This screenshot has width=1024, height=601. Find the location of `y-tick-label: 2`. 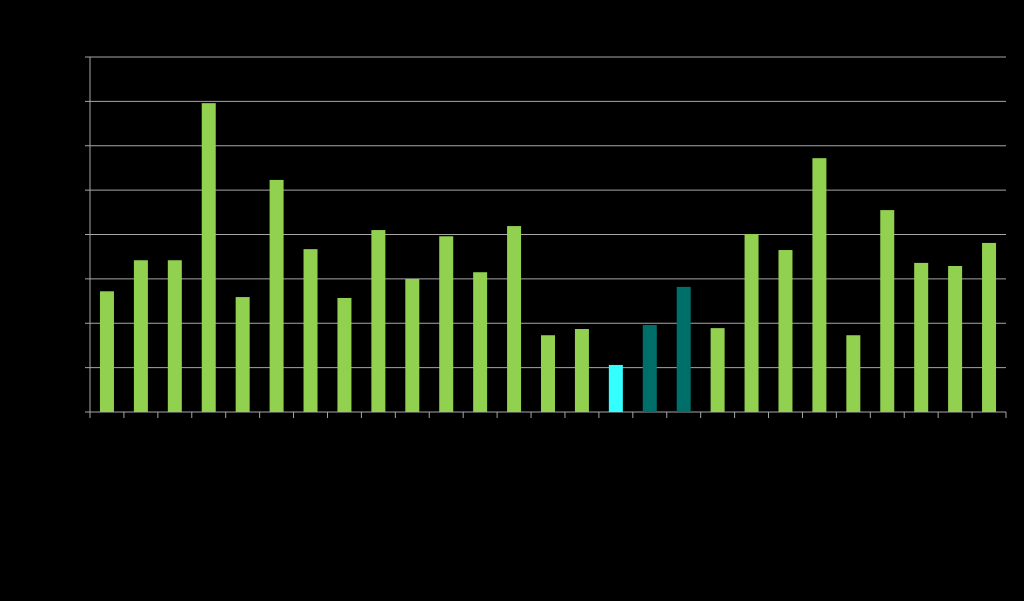

y-tick-label: 2 is located at coordinates (76, 322).